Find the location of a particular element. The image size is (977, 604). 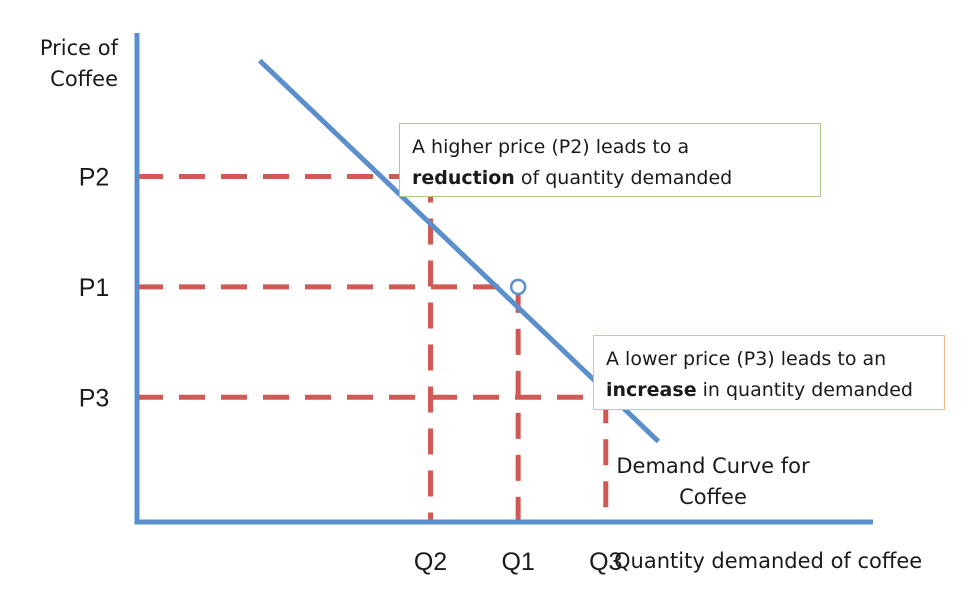

y-tick-label-p1: P1 is located at coordinates (94, 288).